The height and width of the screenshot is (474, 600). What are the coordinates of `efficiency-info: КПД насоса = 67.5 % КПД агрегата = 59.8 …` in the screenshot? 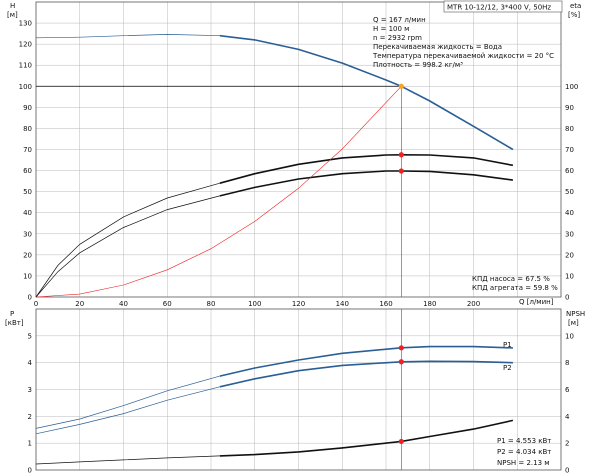 It's located at (515, 283).